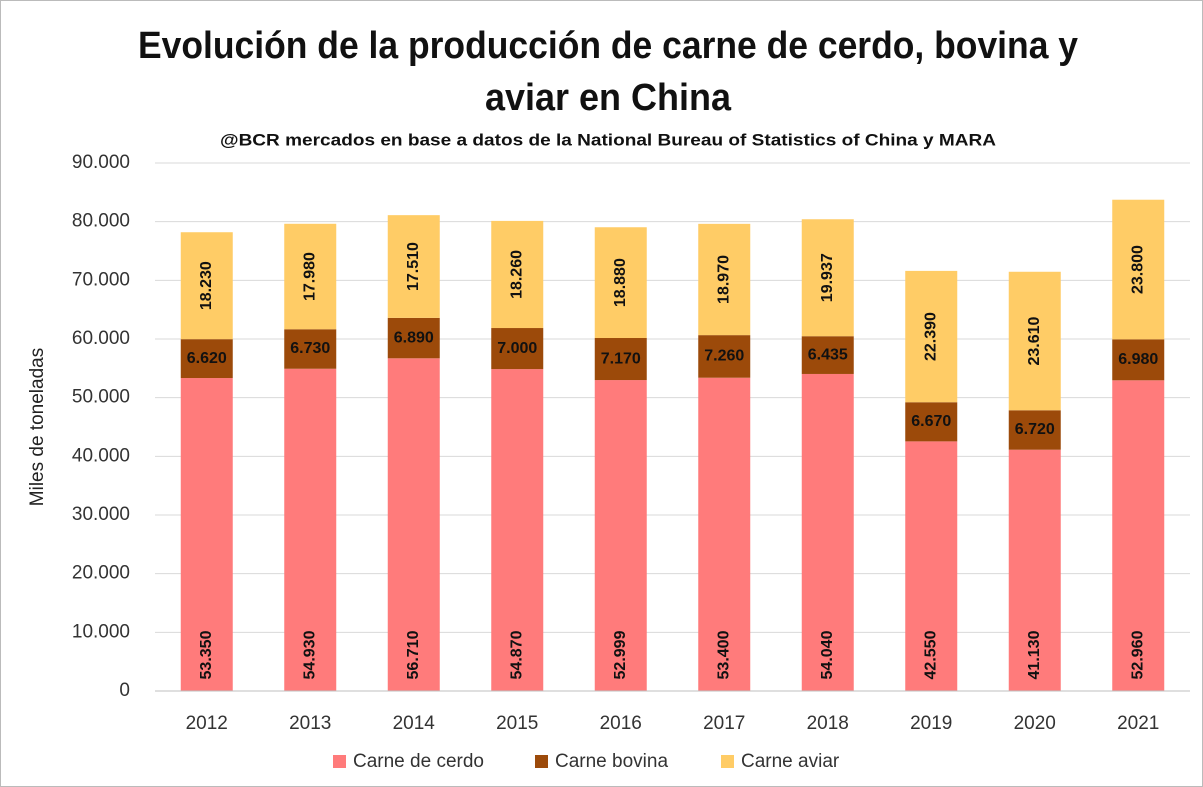 This screenshot has width=1203, height=787. I want to click on data-label: 6.980, so click(1138, 359).